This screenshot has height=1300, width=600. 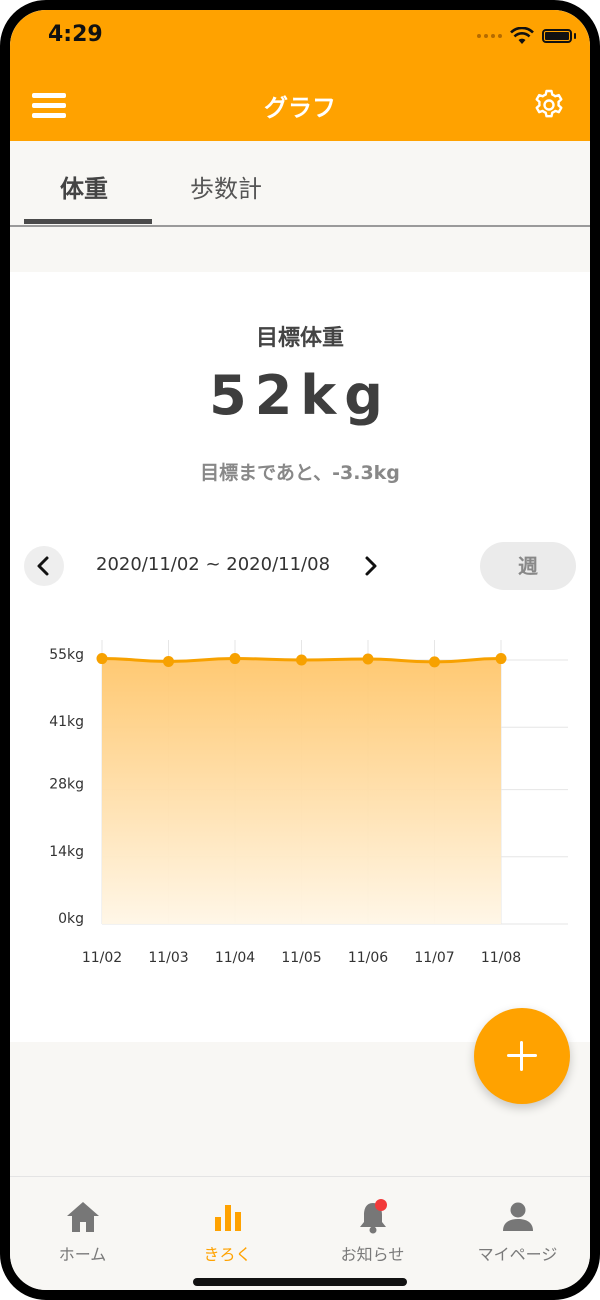 I want to click on x-tick-label: 11/06, so click(x=368, y=958).